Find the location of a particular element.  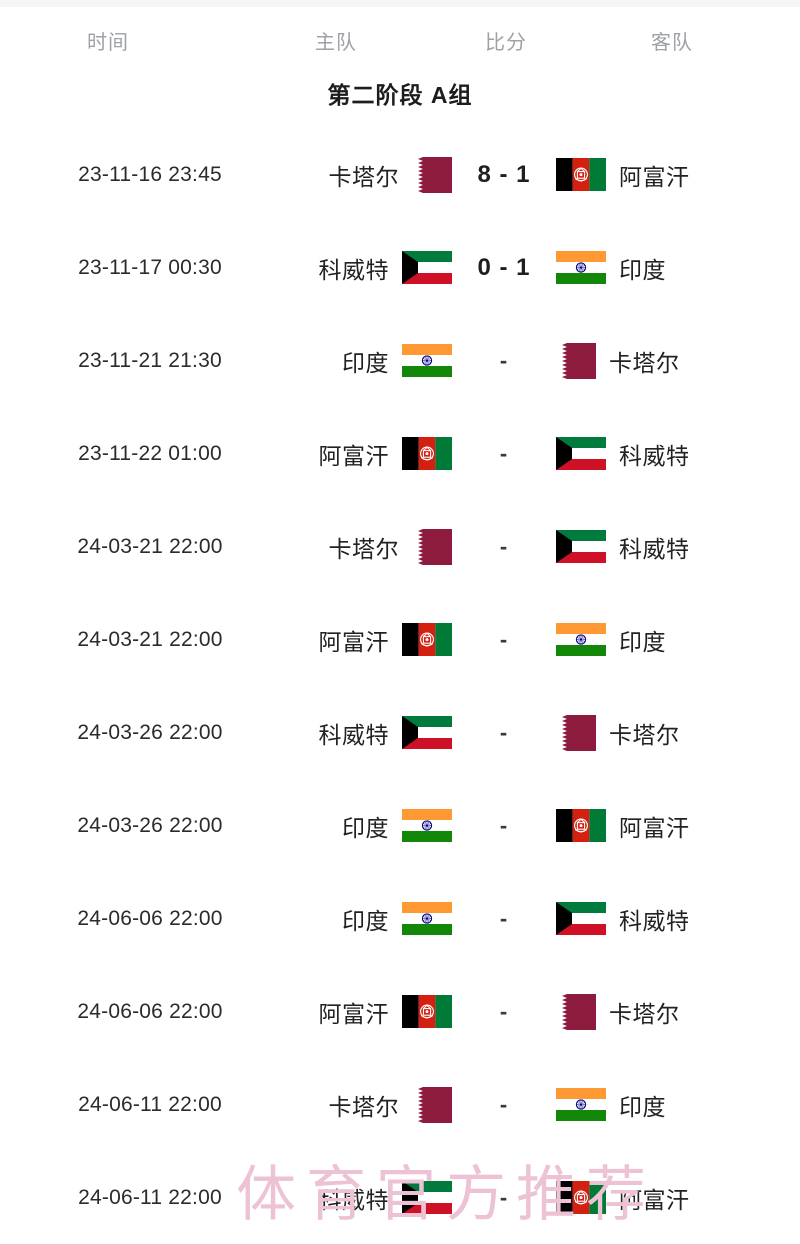

table-row: 24-06-11 22:00 卡塔尔 - 印度 is located at coordinates (400, 1104).